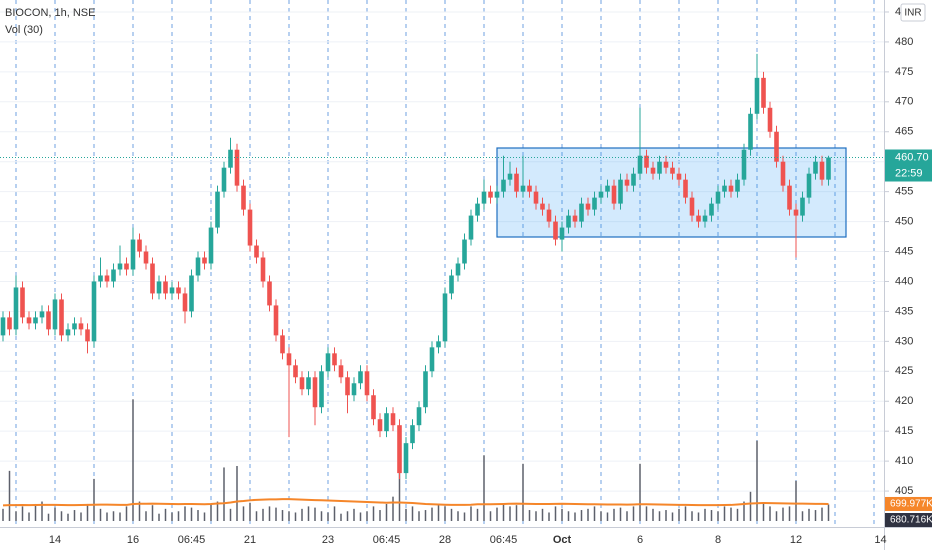 The image size is (932, 550). I want to click on x-tick-label: 8, so click(718, 540).